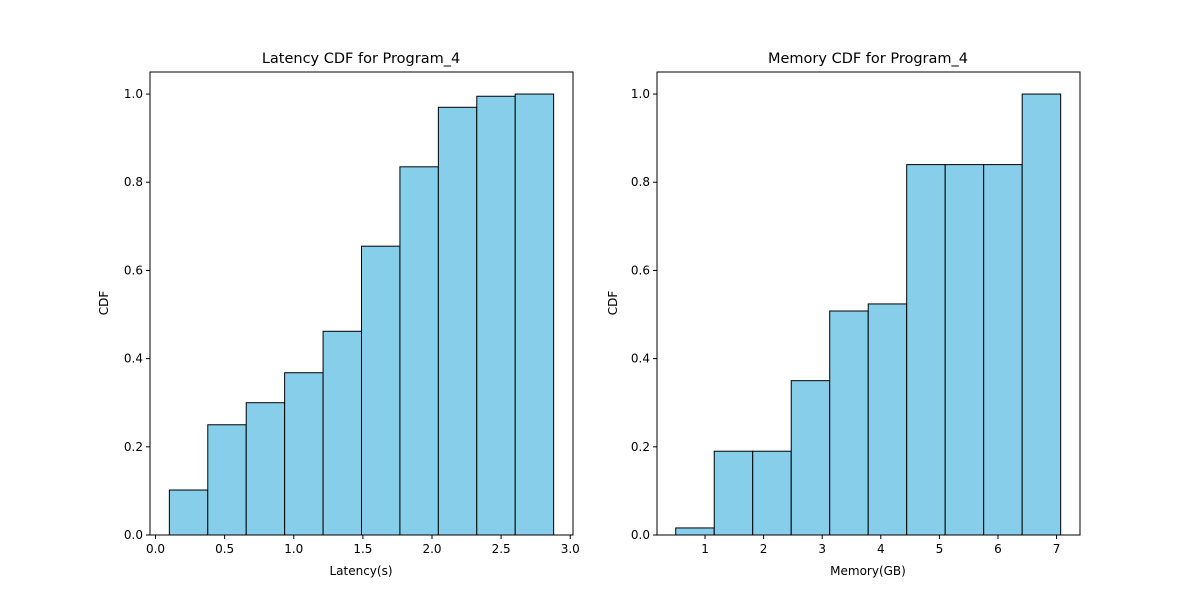 The height and width of the screenshot is (600, 1200). What do you see at coordinates (705, 549) in the screenshot?
I see `memory-x-tick-label: 1` at bounding box center [705, 549].